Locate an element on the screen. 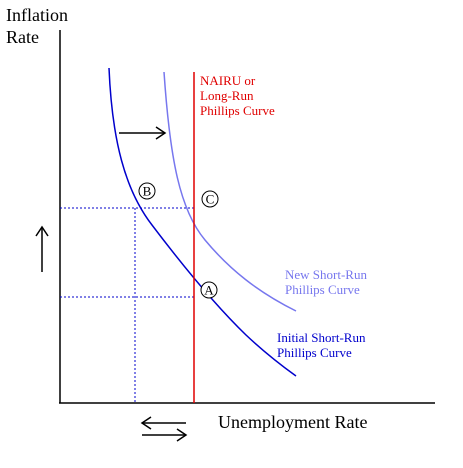 Image resolution: width=463 pixels, height=468 pixels. new-short-run-phillips-curve is located at coordinates (230, 191).